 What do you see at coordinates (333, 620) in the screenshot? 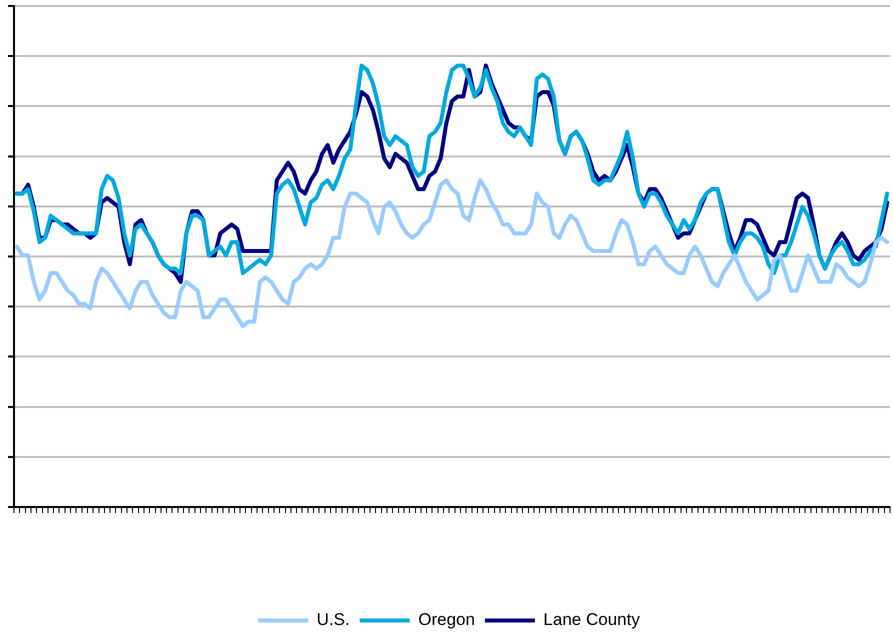
I see `legend-label: U.S.` at bounding box center [333, 620].